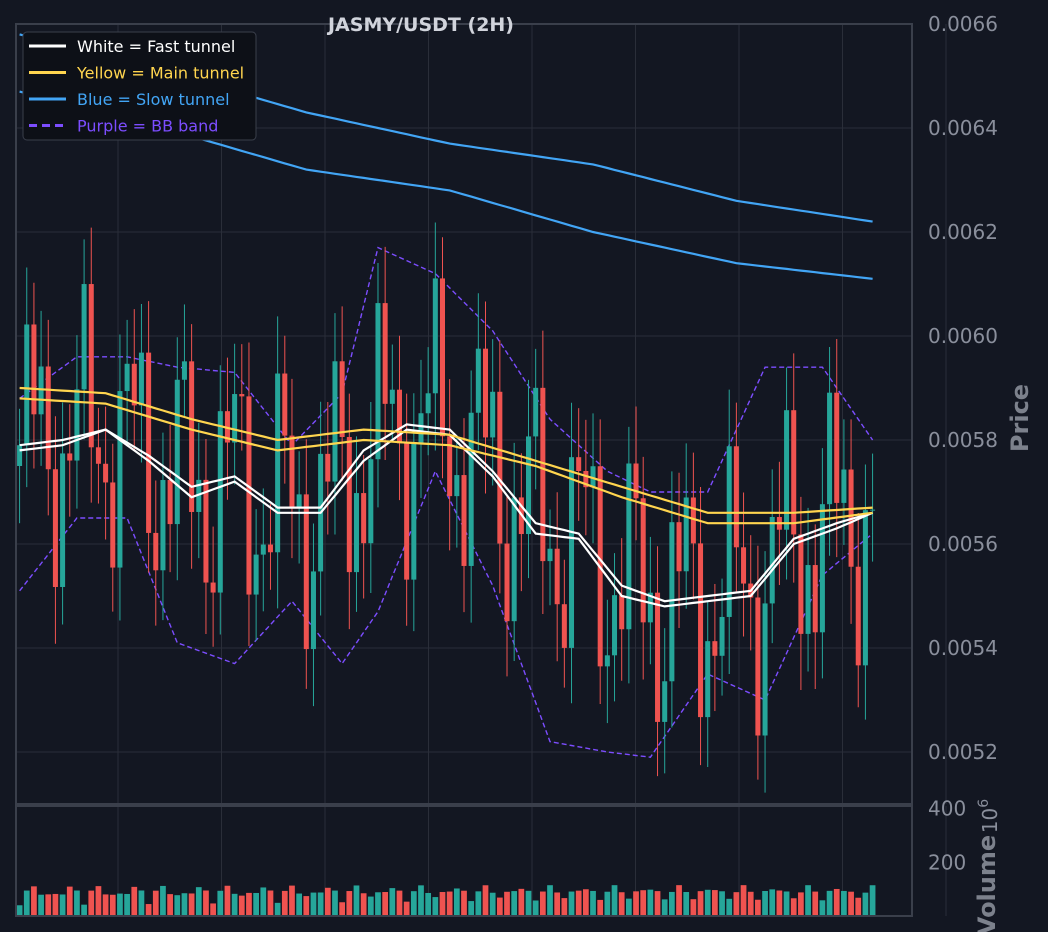  What do you see at coordinates (963, 232) in the screenshot?
I see `price-tick-label: 0.0062` at bounding box center [963, 232].